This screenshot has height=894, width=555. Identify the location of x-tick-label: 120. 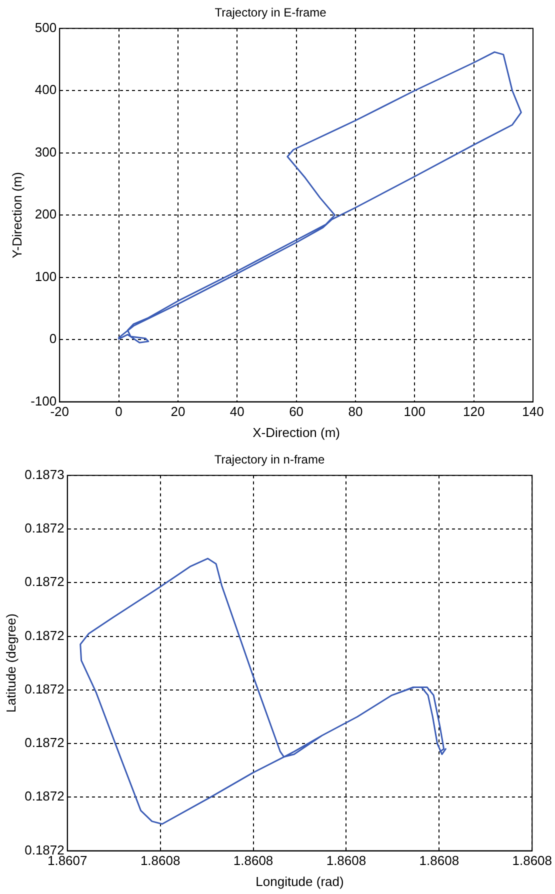
(473, 412).